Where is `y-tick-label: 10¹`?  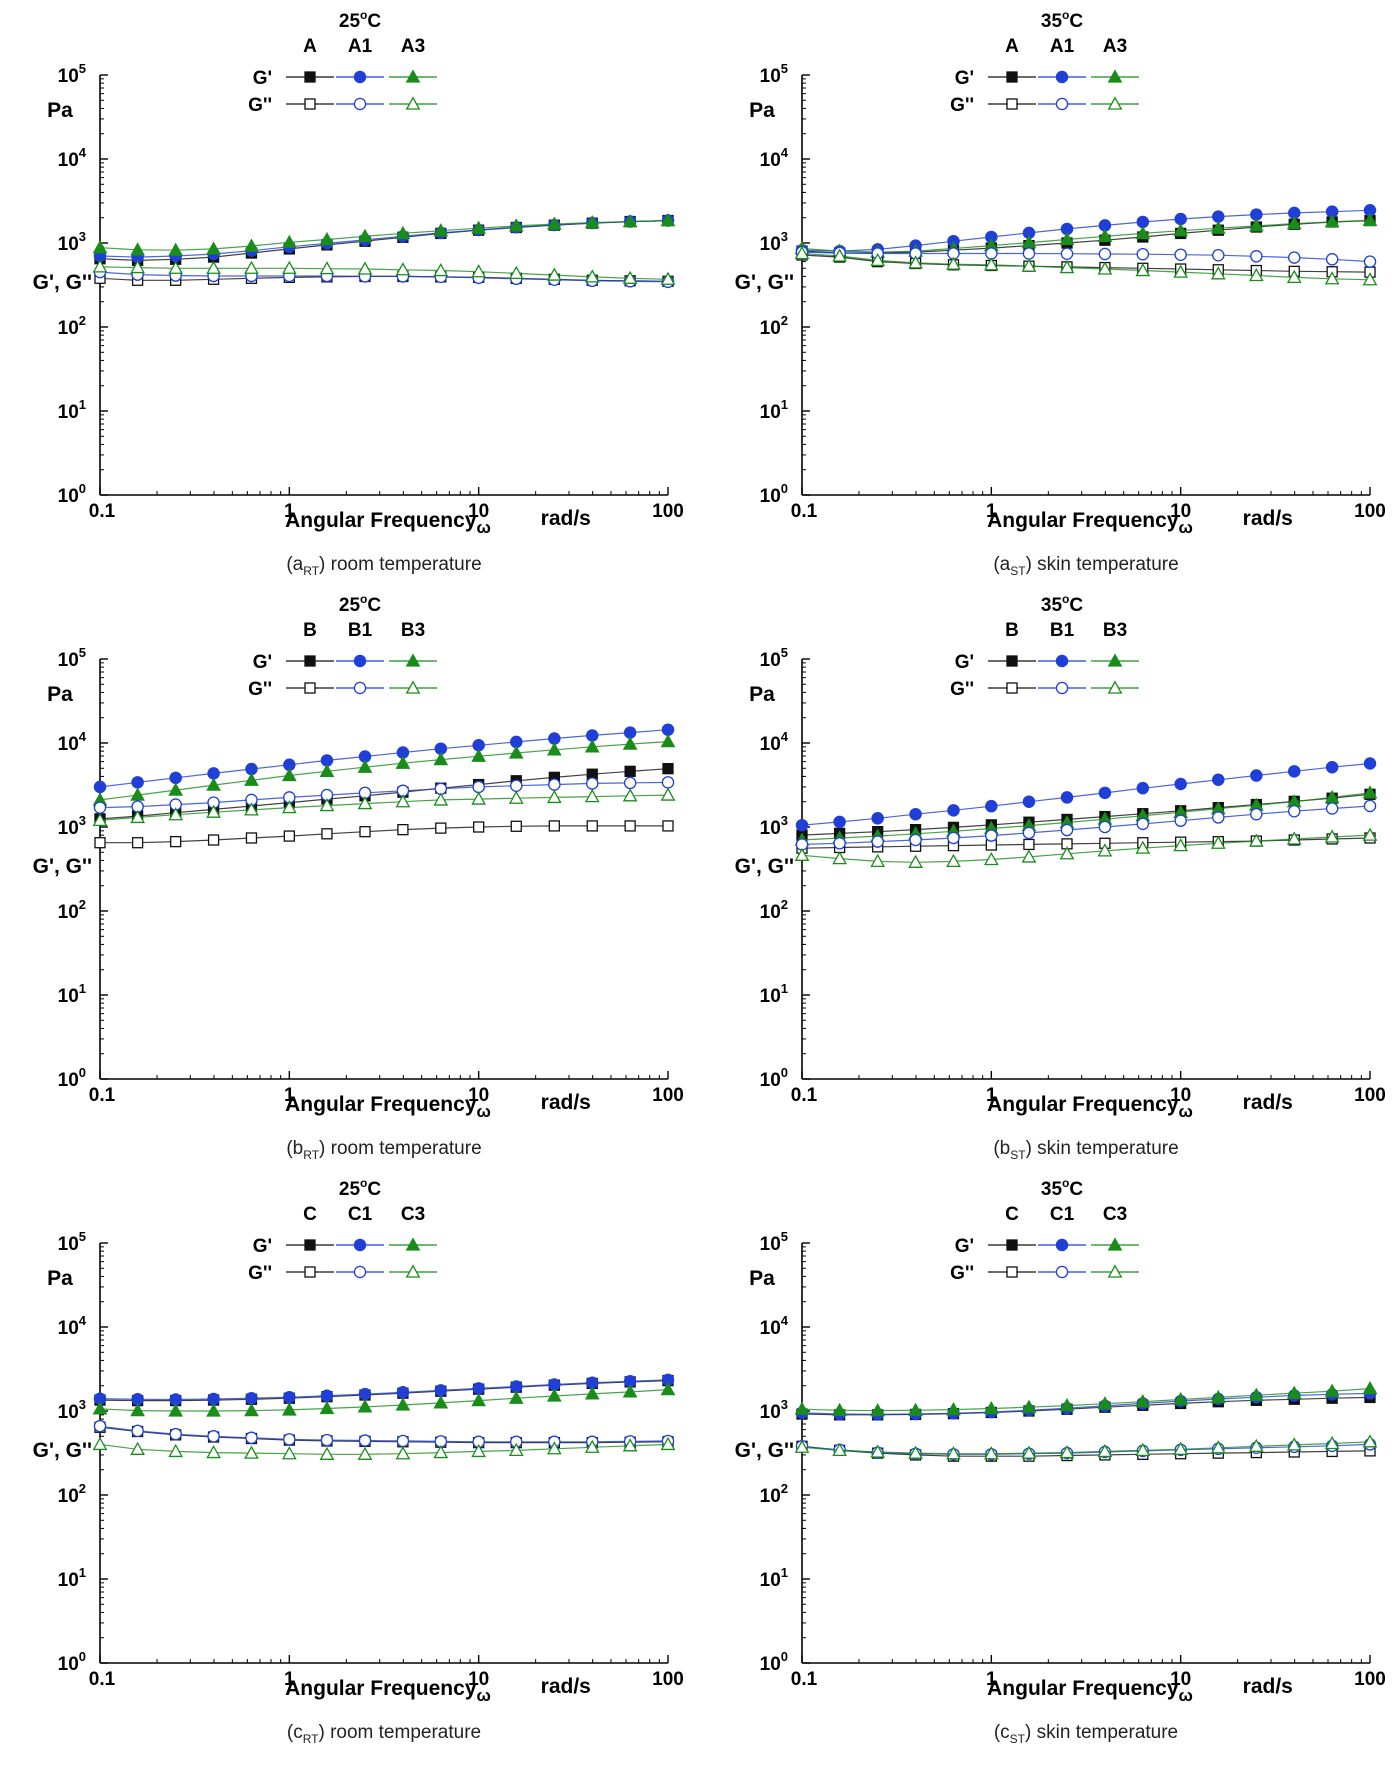 y-tick-label: 10¹ is located at coordinates (774, 410).